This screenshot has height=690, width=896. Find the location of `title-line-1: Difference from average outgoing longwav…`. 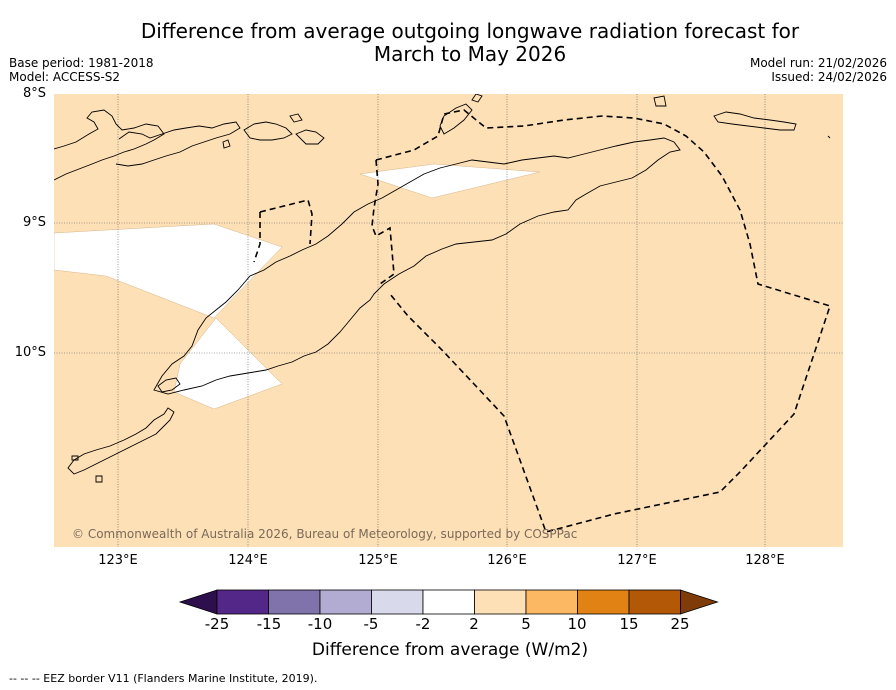

title-line-1: Difference from average outgoing longwav… is located at coordinates (470, 31).